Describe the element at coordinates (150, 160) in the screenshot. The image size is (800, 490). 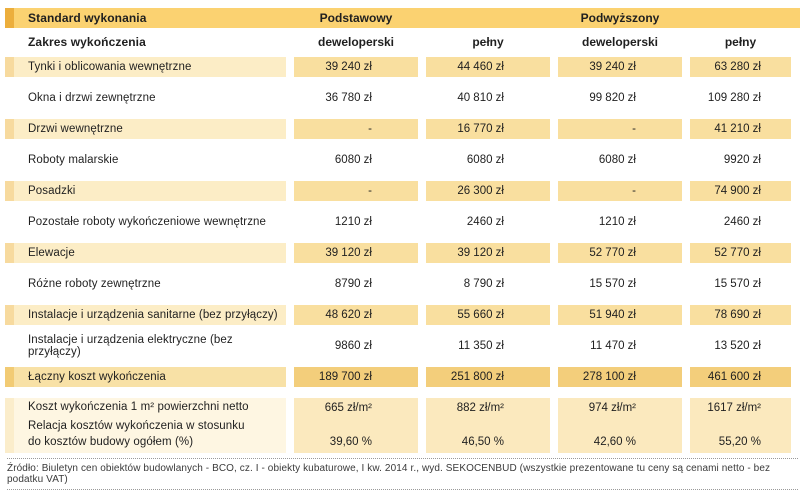
I see `row-label: Roboty malarskie` at that location.